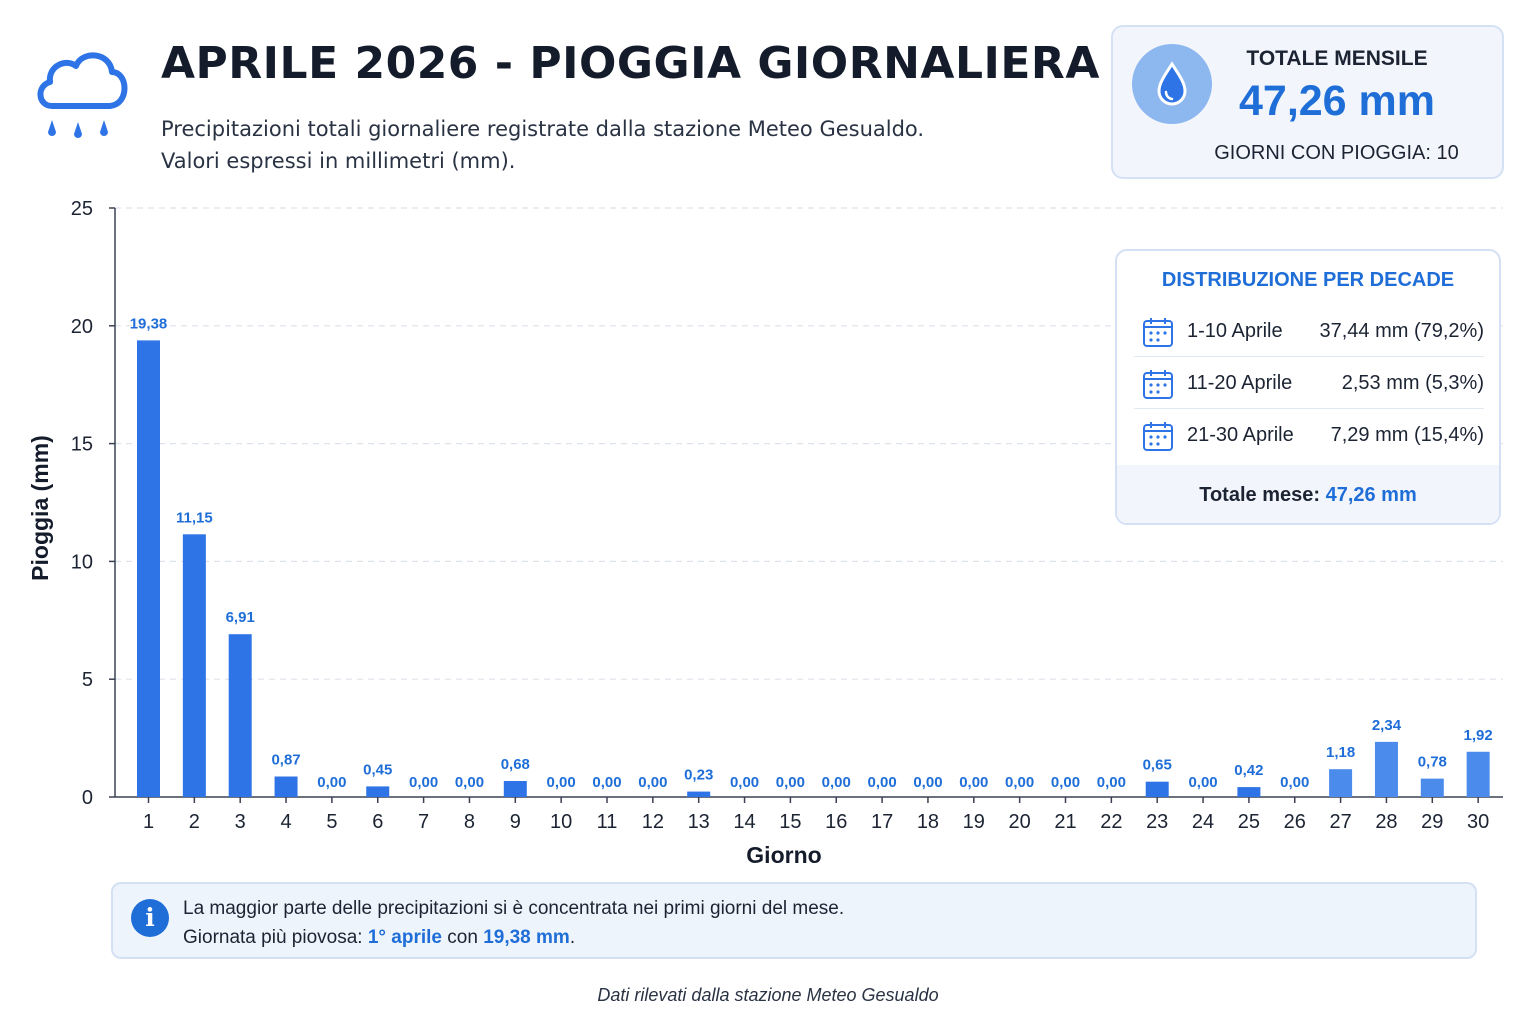  What do you see at coordinates (469, 822) in the screenshot?
I see `x-tick-label: 8` at bounding box center [469, 822].